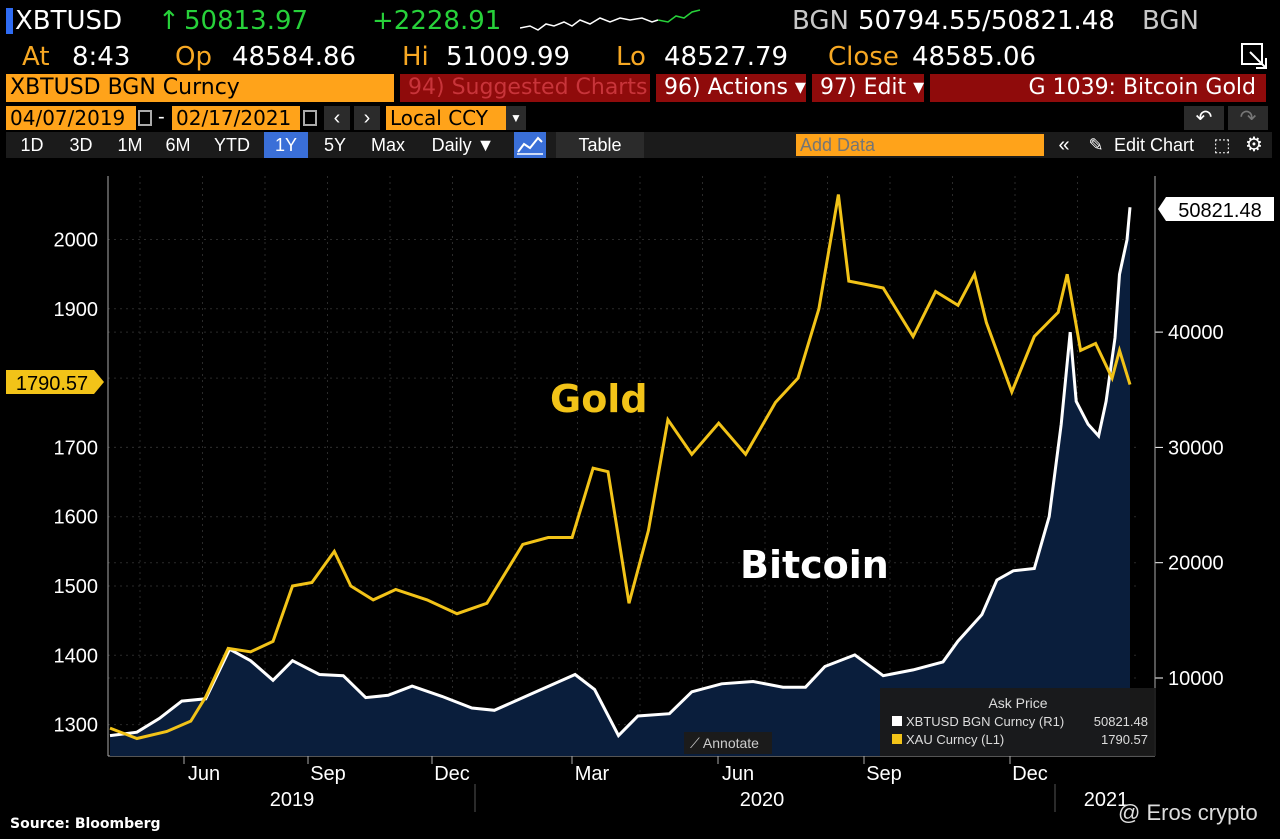 The image size is (1280, 839). What do you see at coordinates (76, 310) in the screenshot?
I see `left-tick-label: 1900` at bounding box center [76, 310].